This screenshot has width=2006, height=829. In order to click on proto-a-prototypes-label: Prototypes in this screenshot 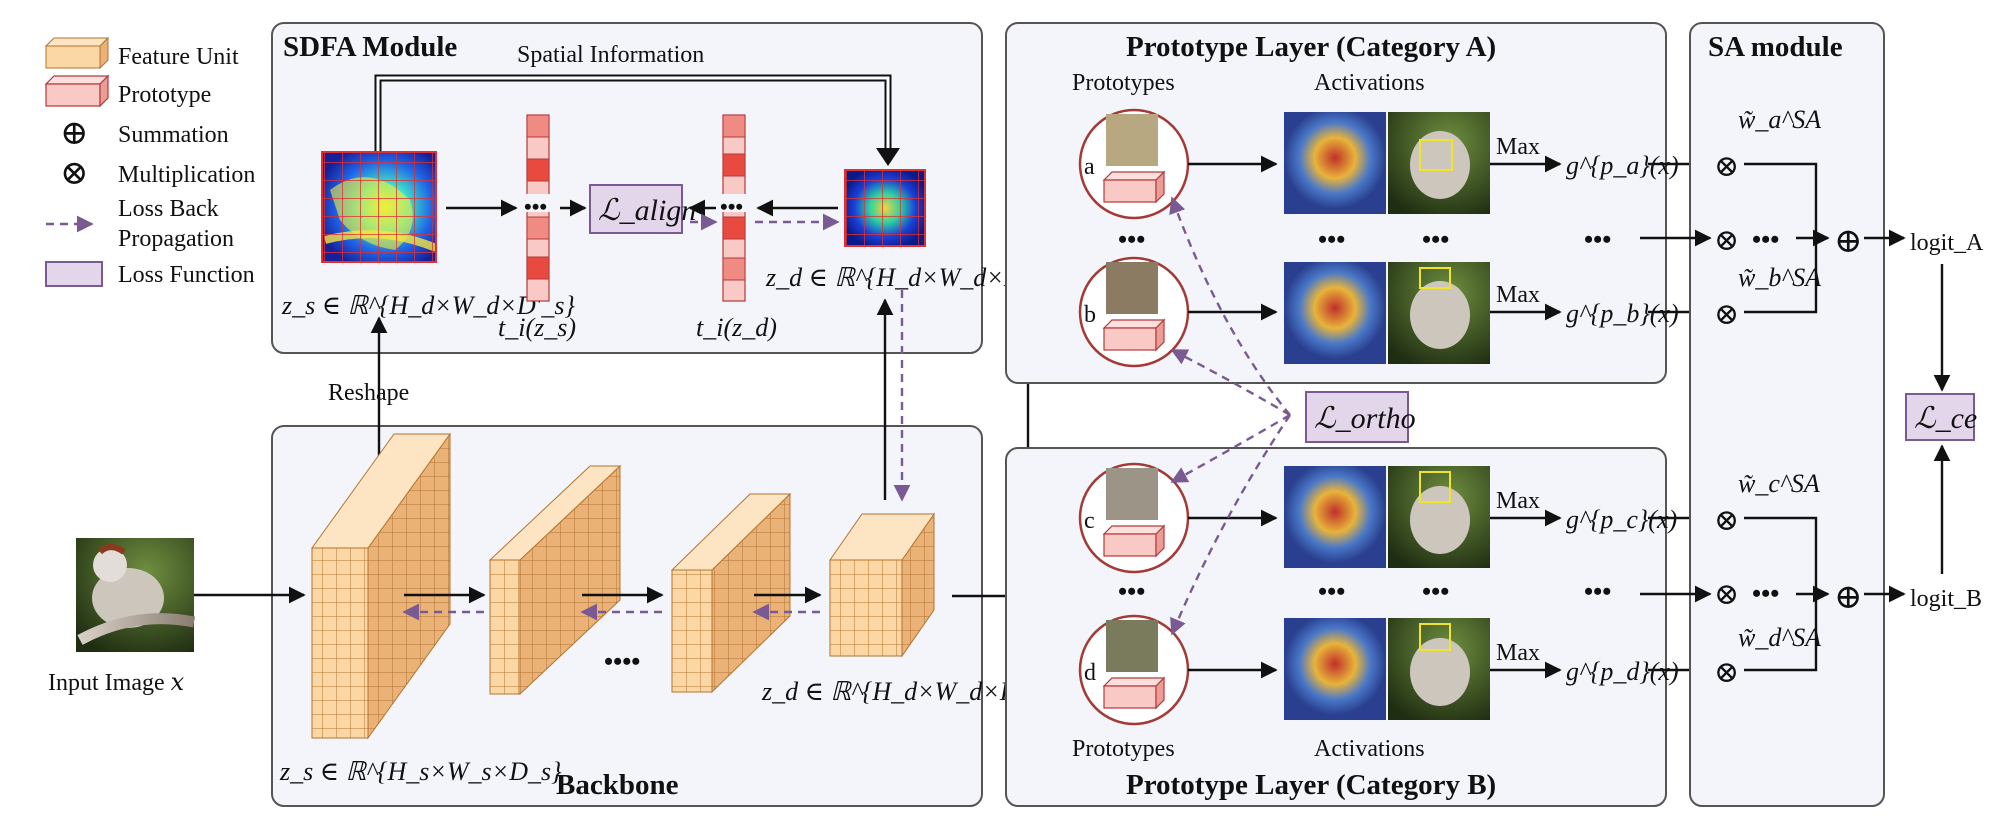, I will do `click(1123, 83)`.